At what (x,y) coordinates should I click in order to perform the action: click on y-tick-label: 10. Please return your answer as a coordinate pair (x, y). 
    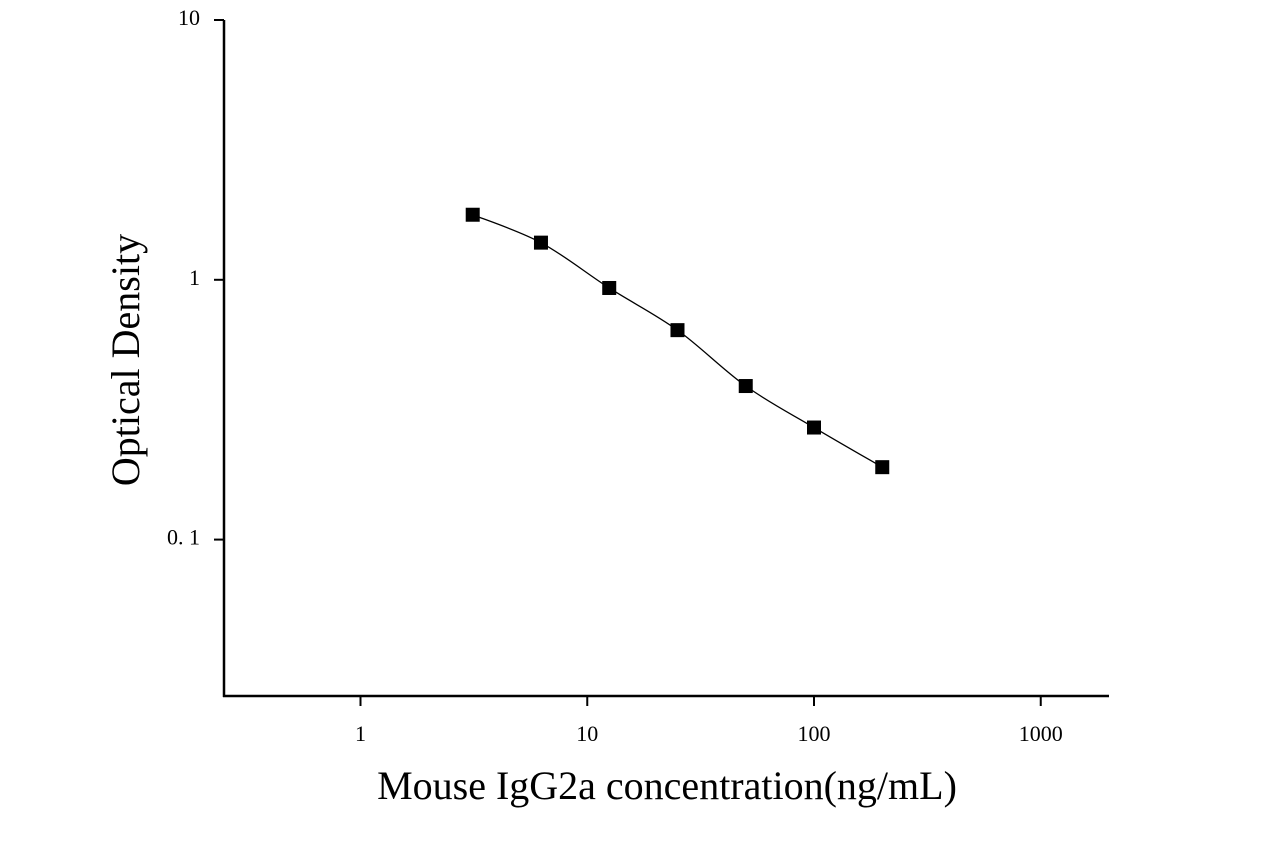
    Looking at the image, I should click on (189, 17).